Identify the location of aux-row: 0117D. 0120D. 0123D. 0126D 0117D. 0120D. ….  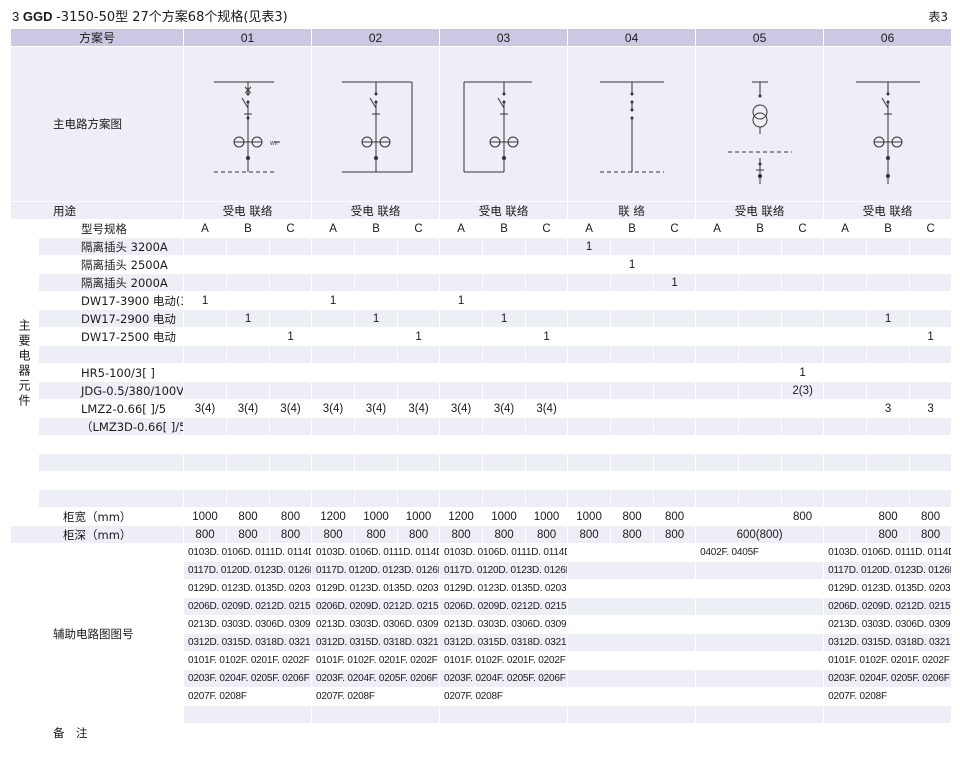
(482, 570).